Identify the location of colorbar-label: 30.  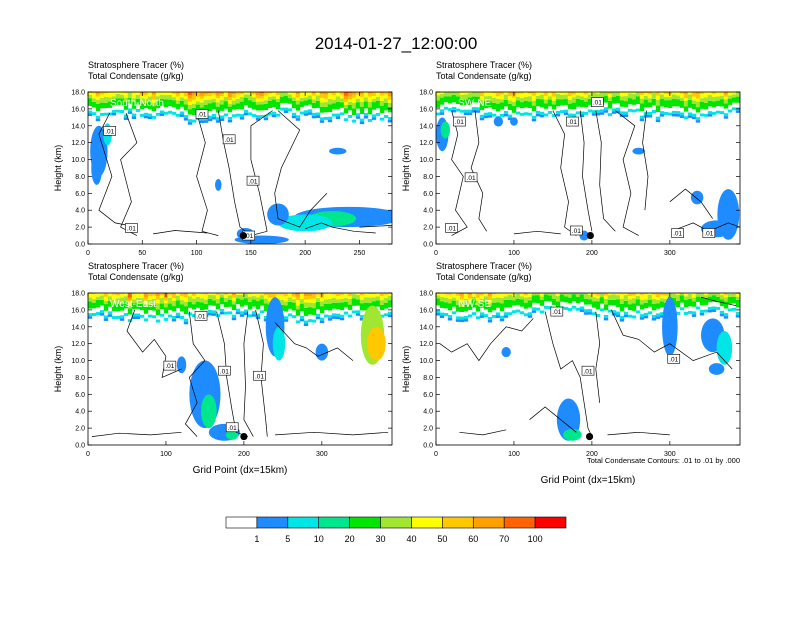
(381, 539).